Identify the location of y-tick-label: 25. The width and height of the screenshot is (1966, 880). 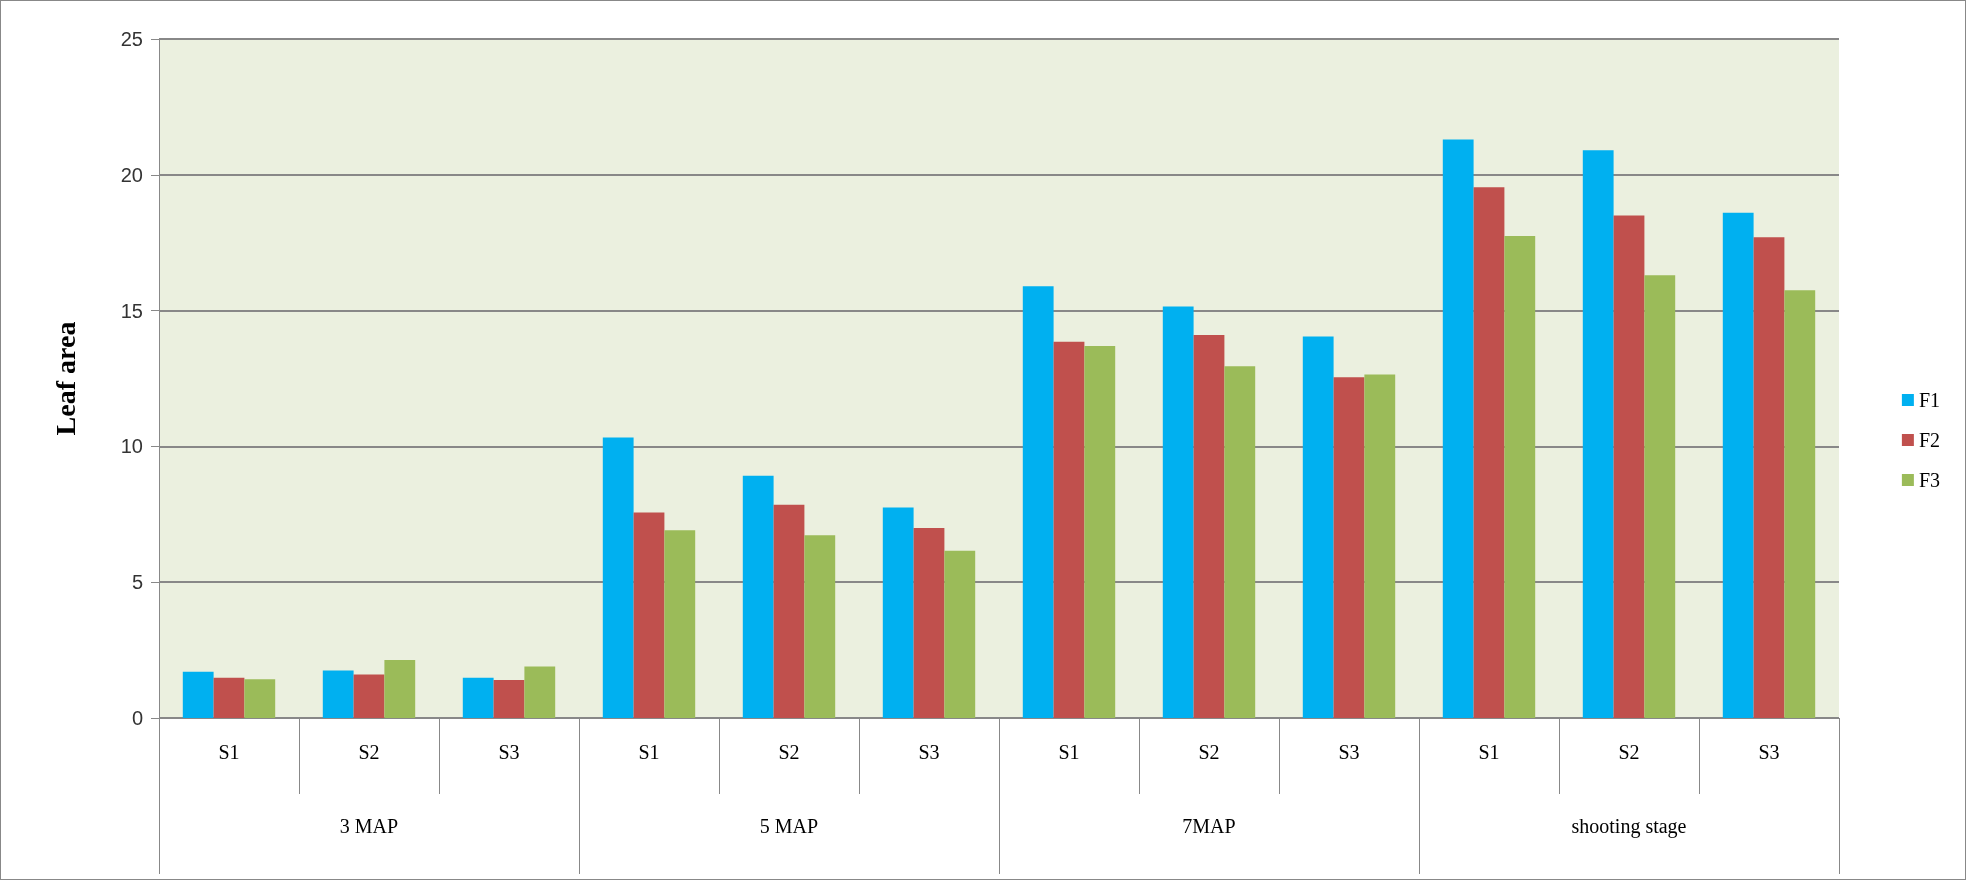
(131, 39).